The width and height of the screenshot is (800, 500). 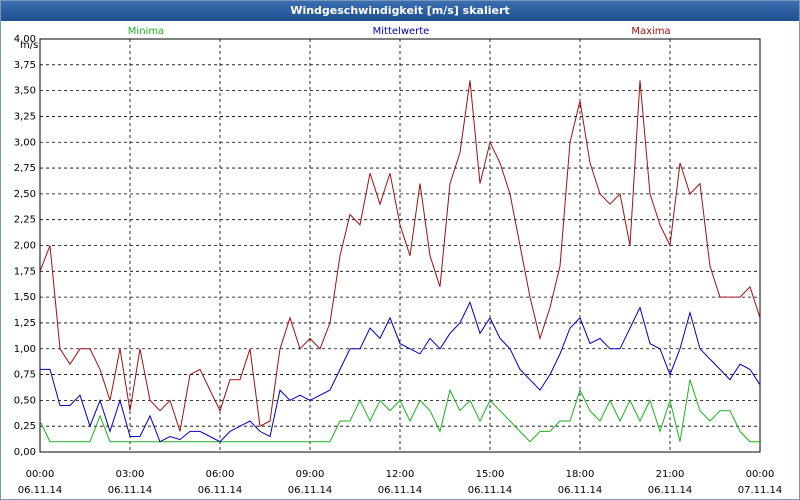 What do you see at coordinates (29, 45) in the screenshot?
I see `y-axis-label: m/s` at bounding box center [29, 45].